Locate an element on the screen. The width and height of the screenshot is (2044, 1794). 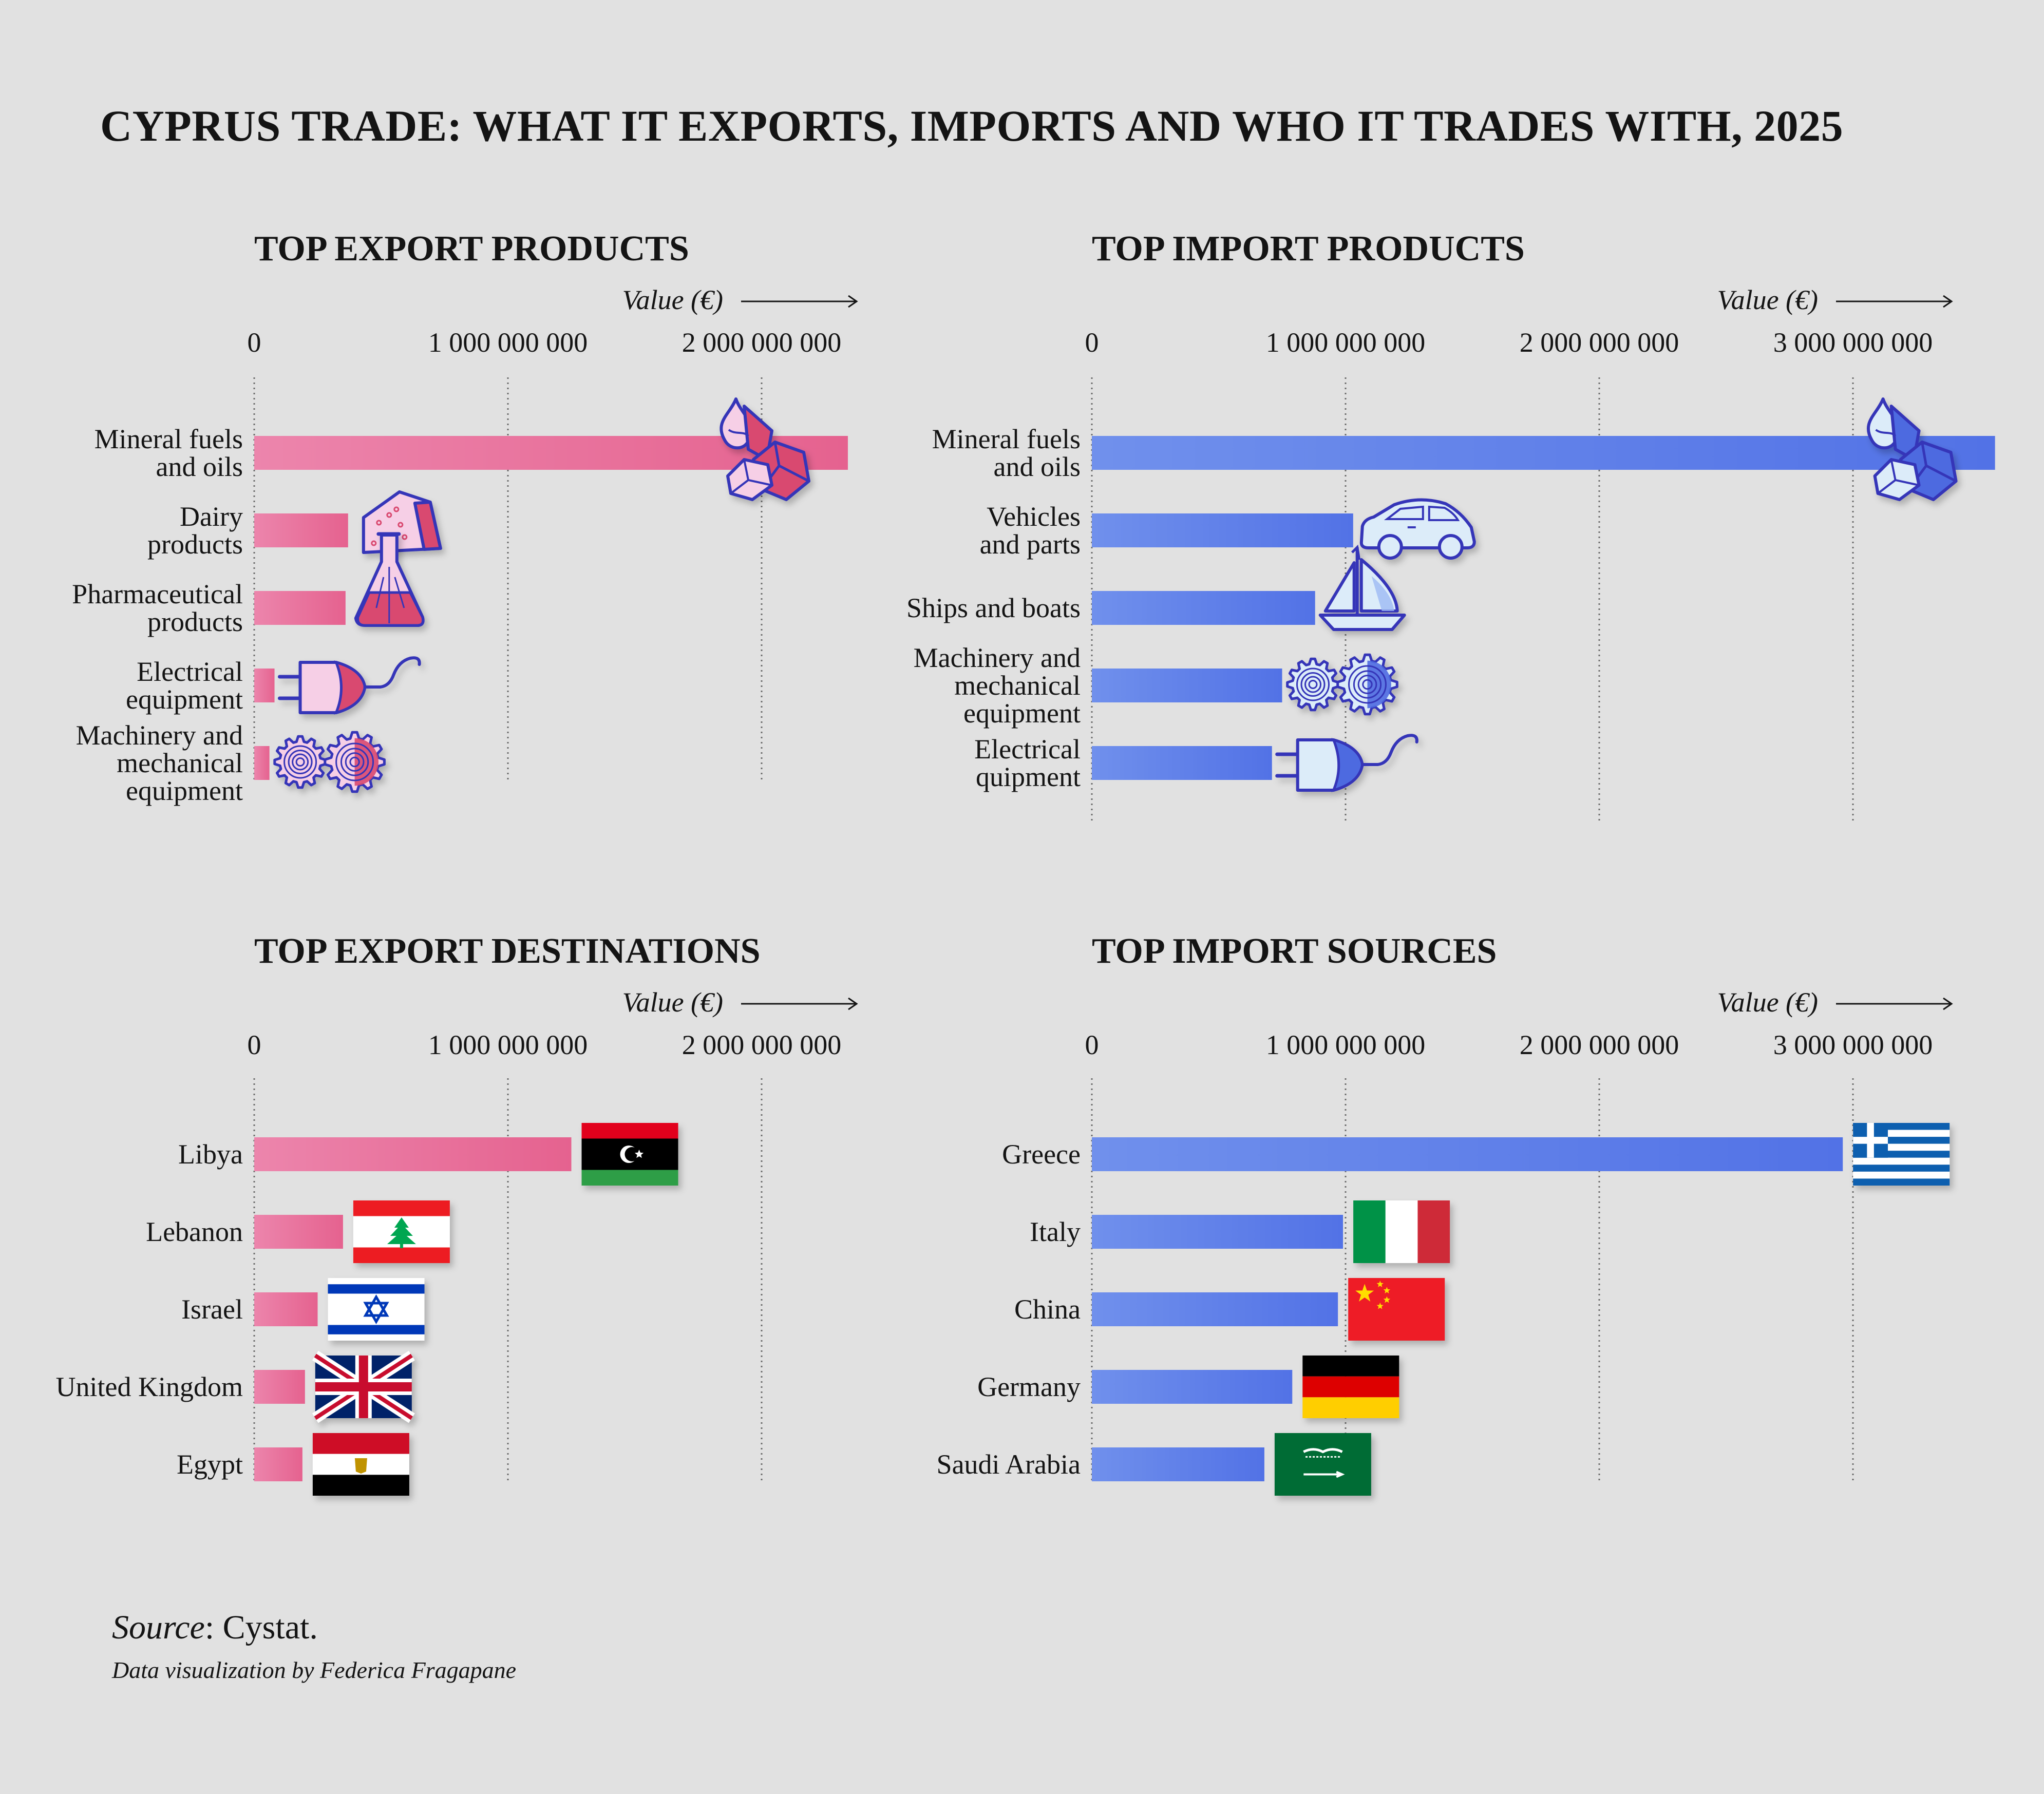
egypt-flag-icon is located at coordinates (360, 1464).